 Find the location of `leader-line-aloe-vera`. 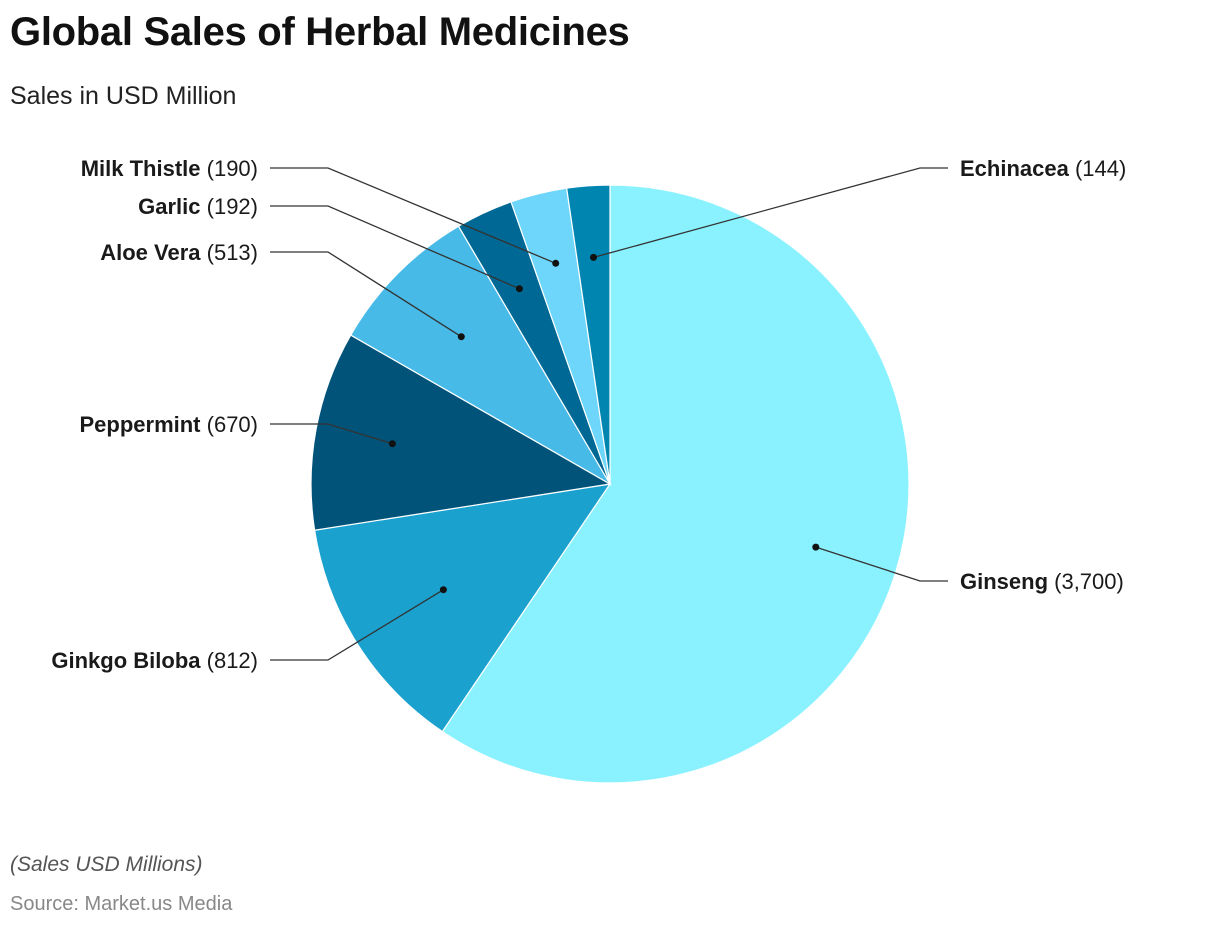

leader-line-aloe-vera is located at coordinates (366, 294).